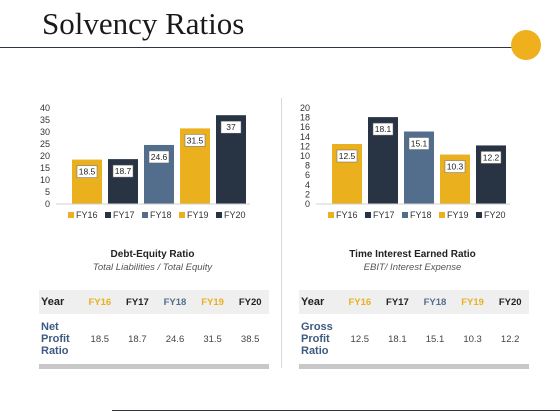  Describe the element at coordinates (55, 339) in the screenshot. I see `table-row-label: Net Profit Ratio` at that location.